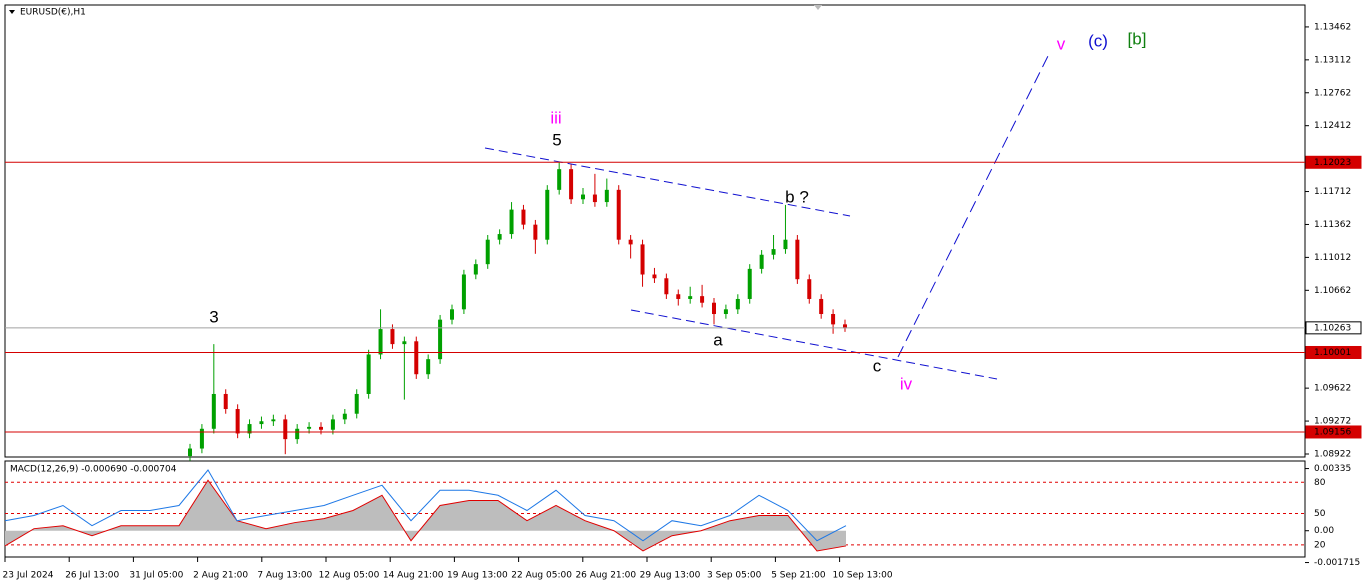 Image resolution: width=1366 pixels, height=588 pixels. What do you see at coordinates (670, 576) in the screenshot?
I see `x-tick-label: 29 Aug 13:00` at bounding box center [670, 576].